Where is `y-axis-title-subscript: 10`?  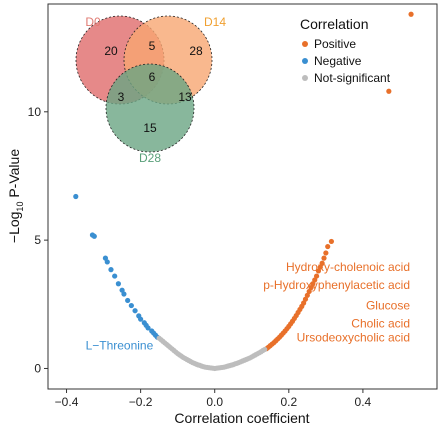
y-axis-title-subscript: 10 is located at coordinates (20, 207).